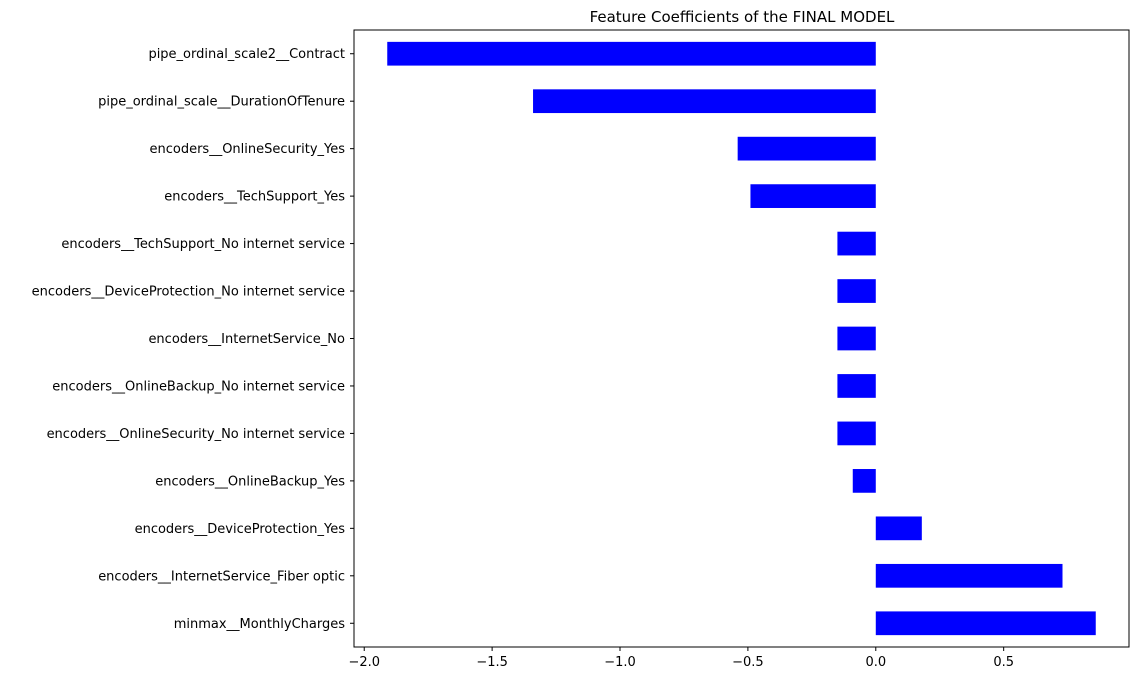  I want to click on x-tick-label: −0.5, so click(748, 662).